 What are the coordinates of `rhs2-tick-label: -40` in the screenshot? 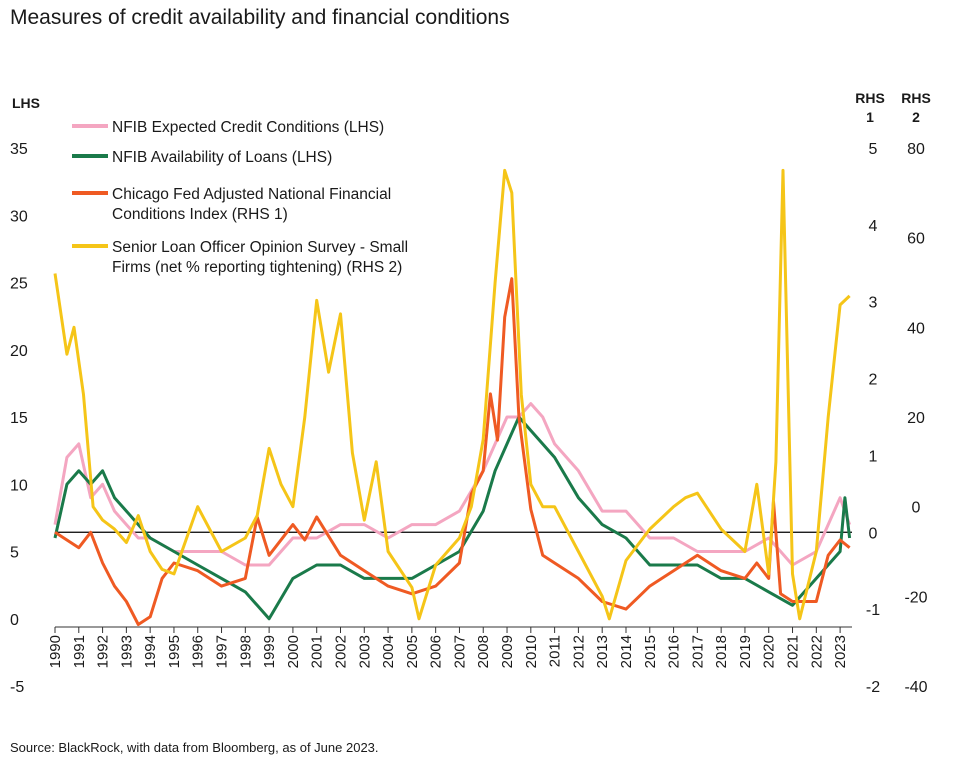 It's located at (915, 687).